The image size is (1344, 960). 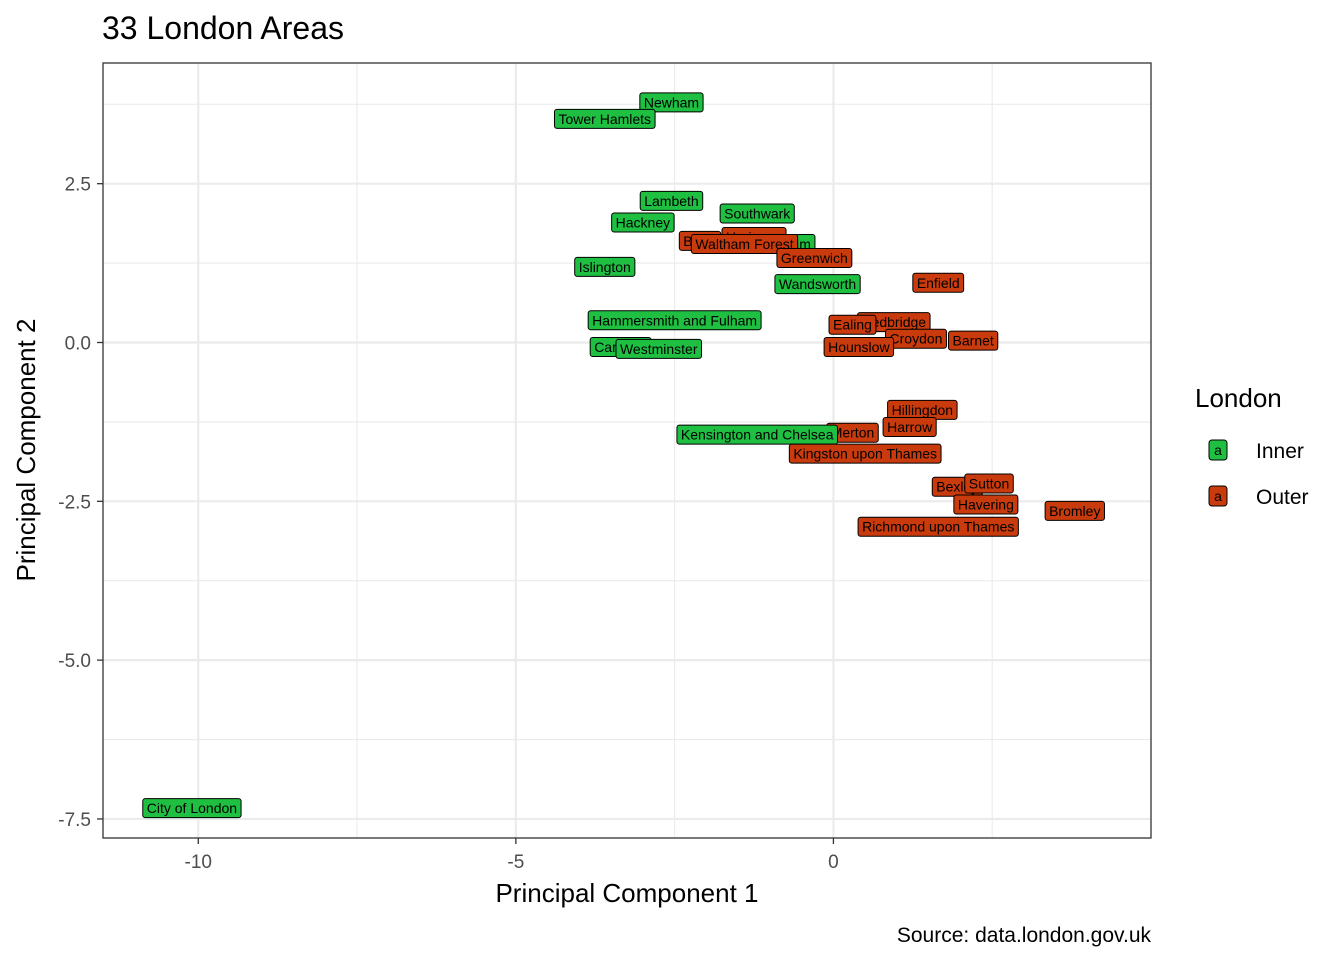 I want to click on point-label: Ealing, so click(x=852, y=324).